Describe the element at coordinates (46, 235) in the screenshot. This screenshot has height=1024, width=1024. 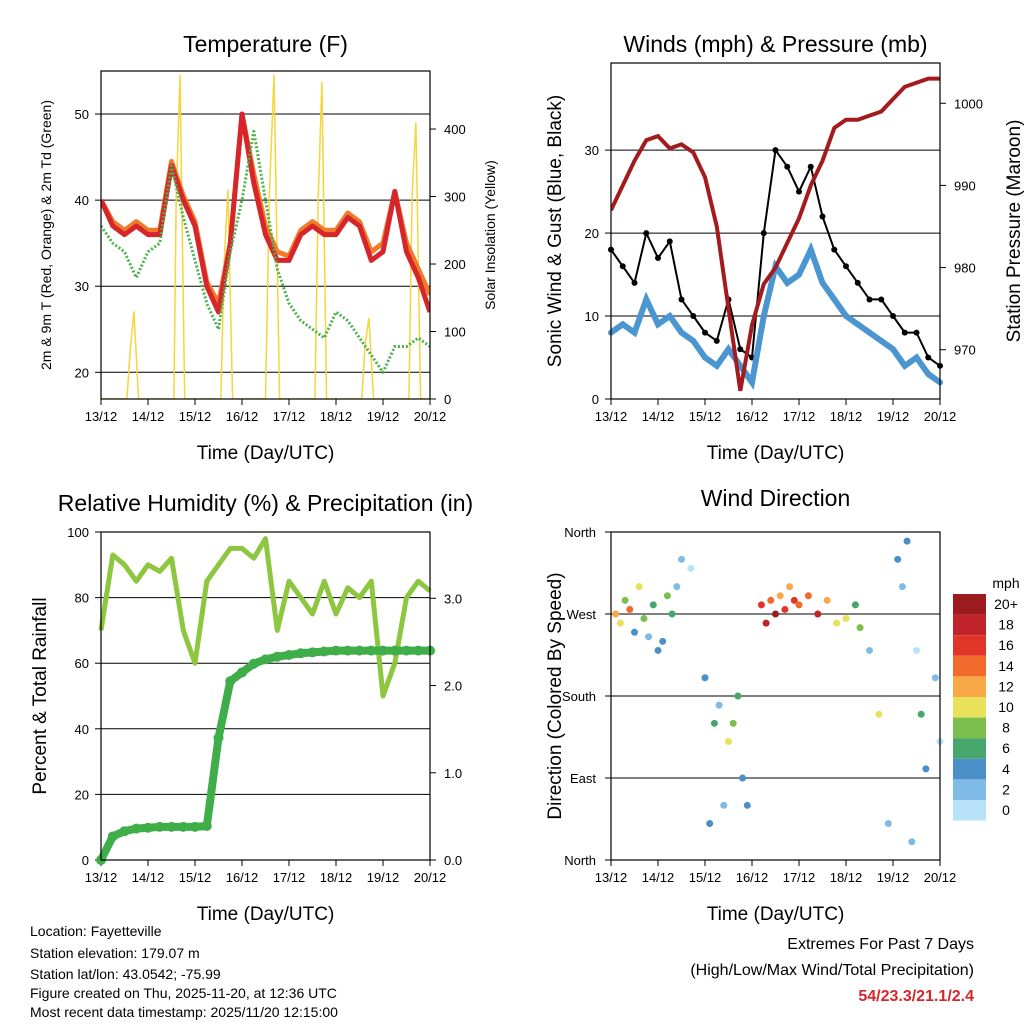
I see `y-axis-label: 2m & 9m T (Red, Orange) & 2m Td (Green)` at that location.